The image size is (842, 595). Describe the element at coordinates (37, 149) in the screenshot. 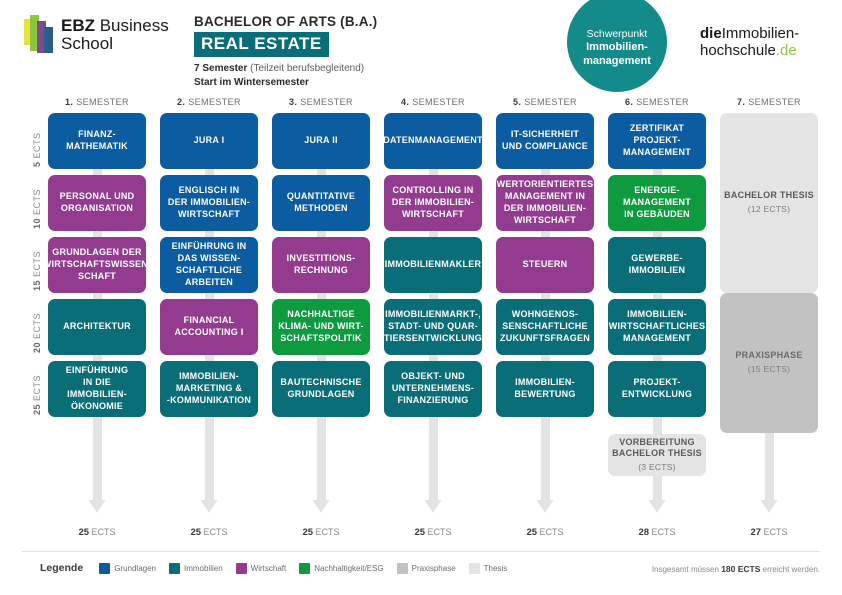

I see `ects-axis-tick: 5 ECTS` at that location.